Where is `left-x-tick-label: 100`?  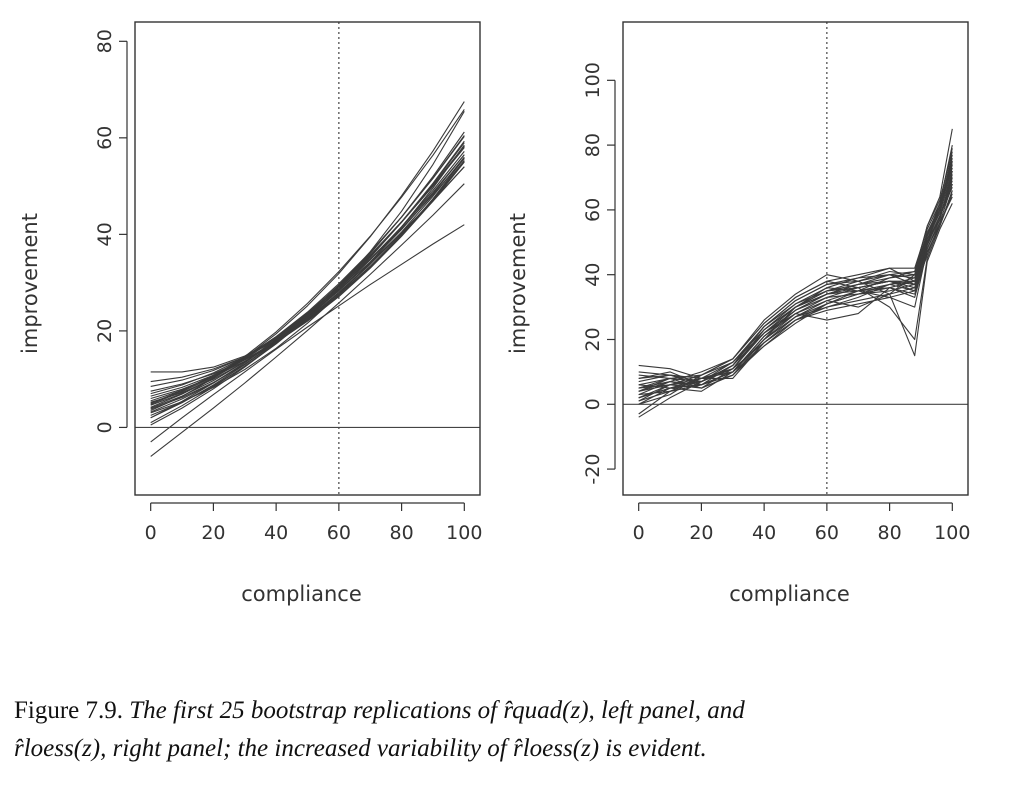
left-x-tick-label: 100 is located at coordinates (464, 533).